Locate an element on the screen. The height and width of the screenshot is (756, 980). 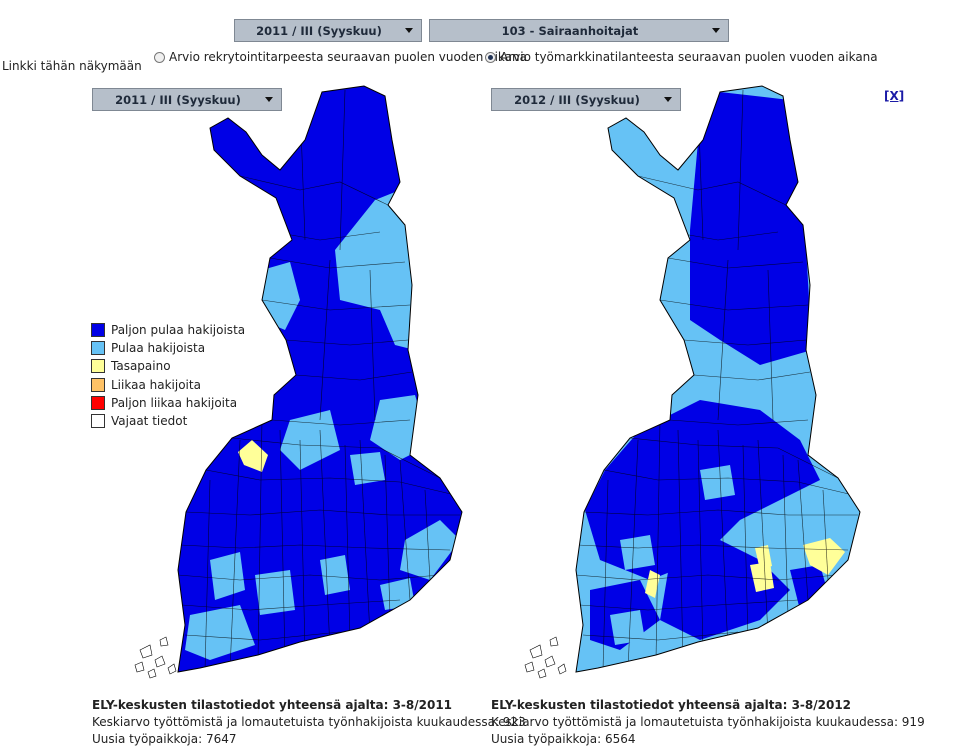
map-2012-region-lapland is located at coordinates (751, 228).